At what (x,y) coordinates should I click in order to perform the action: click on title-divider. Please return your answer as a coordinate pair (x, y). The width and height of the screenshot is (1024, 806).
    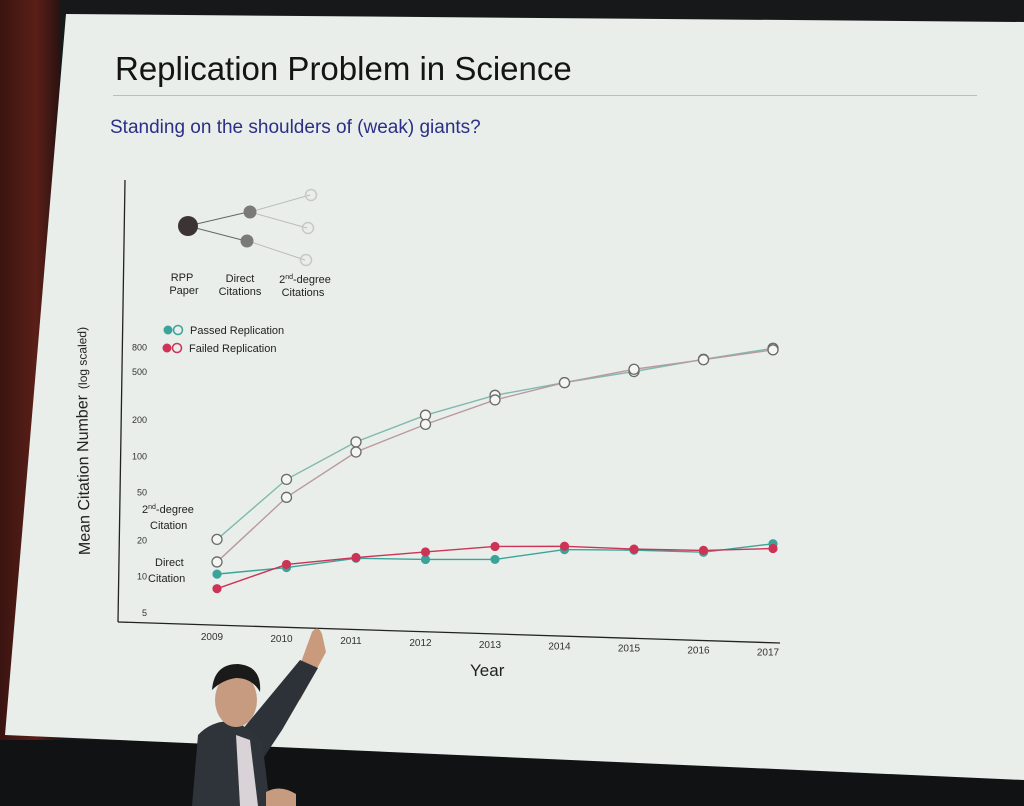
    Looking at the image, I should click on (545, 95).